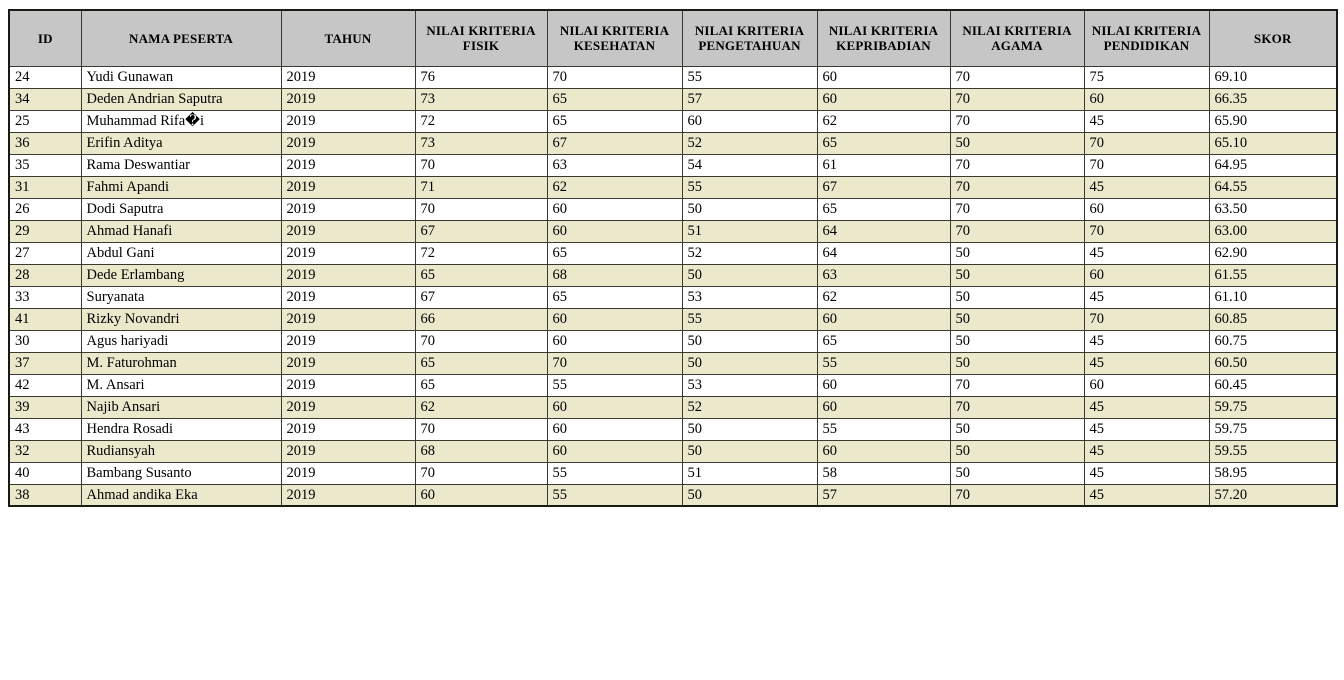 The height and width of the screenshot is (680, 1344). Describe the element at coordinates (614, 385) in the screenshot. I see `cell-kesehatan: 55` at that location.